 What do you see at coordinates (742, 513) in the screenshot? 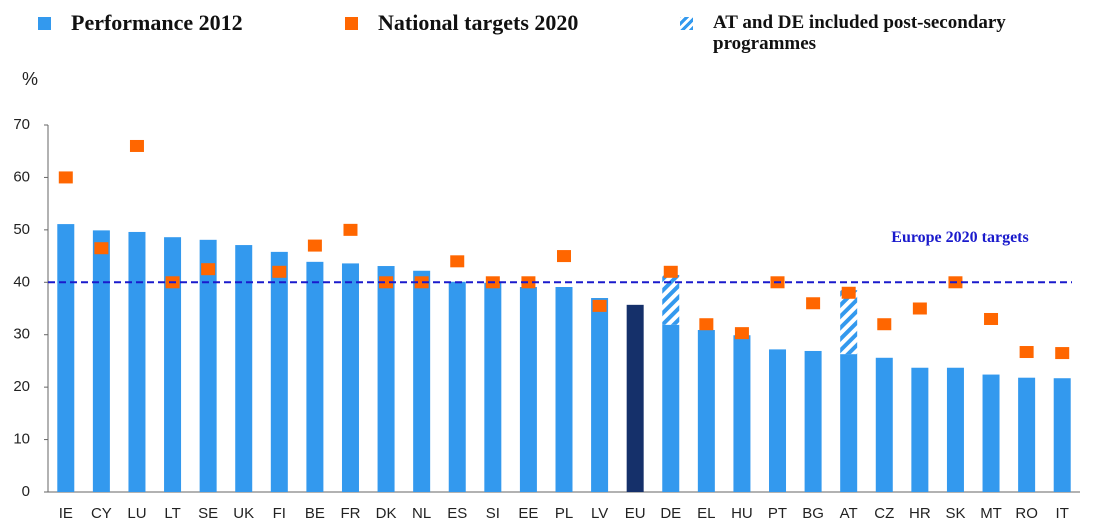
I see `x-tick-label: HU` at bounding box center [742, 513].